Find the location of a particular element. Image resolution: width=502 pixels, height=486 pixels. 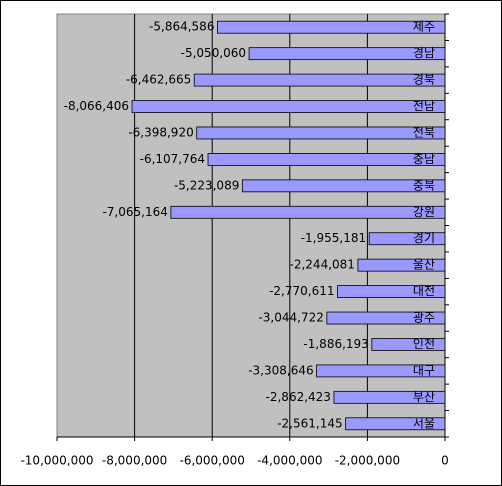

category-label: 전북 is located at coordinates (424, 132).